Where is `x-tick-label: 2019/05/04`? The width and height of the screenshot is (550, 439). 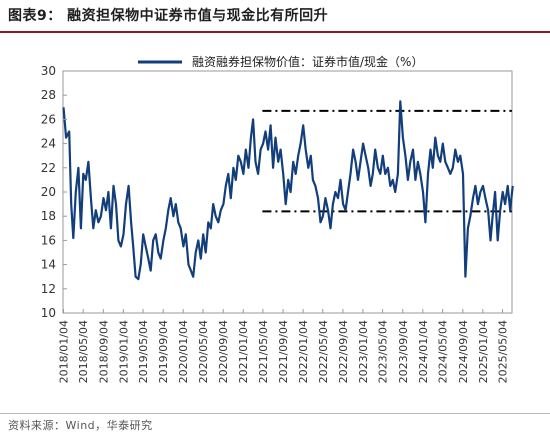
x-tick-label: 2019/05/04 is located at coordinates (143, 351).